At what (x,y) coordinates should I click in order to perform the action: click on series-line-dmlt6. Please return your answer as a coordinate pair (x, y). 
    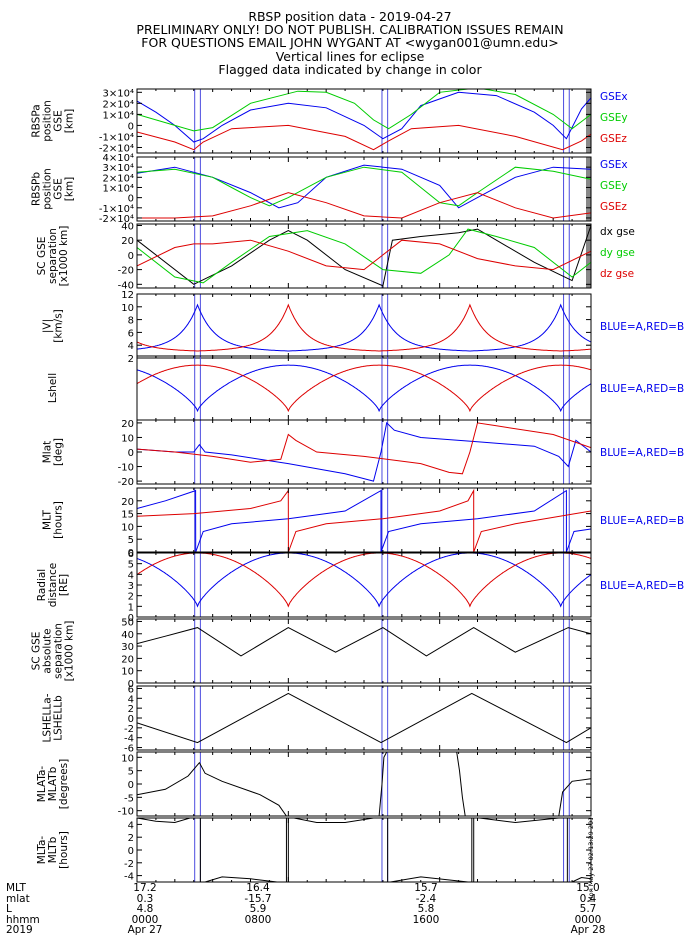
    Looking at the image, I should click on (581, 879).